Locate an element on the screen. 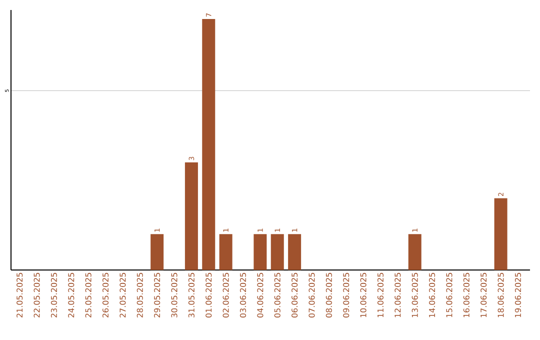  x-tick-label: 12.06.2025 is located at coordinates (397, 295).